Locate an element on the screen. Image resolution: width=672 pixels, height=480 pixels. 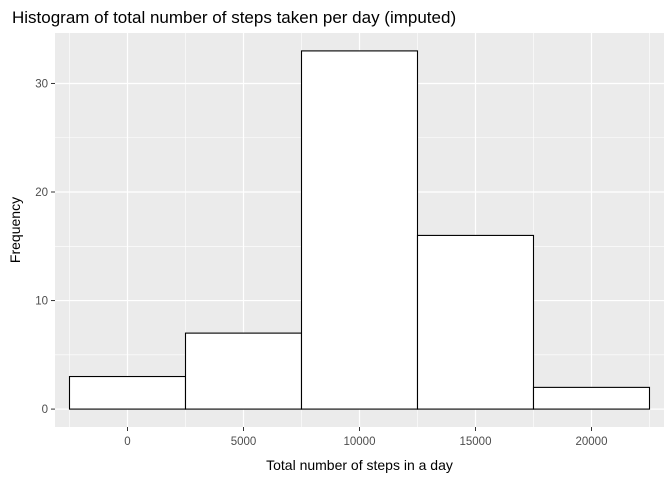
y-tick-label-1: 10 is located at coordinates (41, 302).